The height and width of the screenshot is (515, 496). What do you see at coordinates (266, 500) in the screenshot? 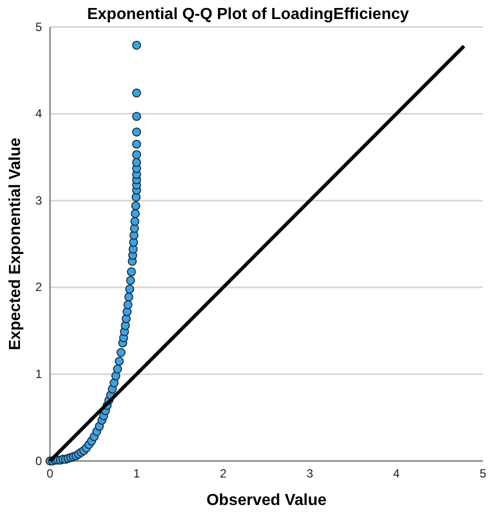
I see `x-axis-title: Observed Value` at bounding box center [266, 500].